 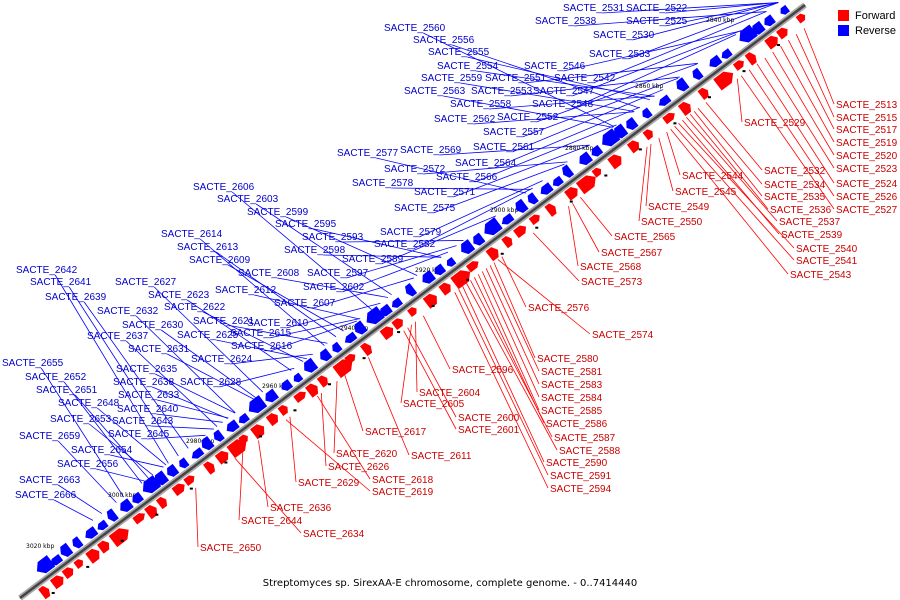 What do you see at coordinates (425, 208) in the screenshot?
I see `reverse-gene-label: SACTE_2575` at bounding box center [425, 208].